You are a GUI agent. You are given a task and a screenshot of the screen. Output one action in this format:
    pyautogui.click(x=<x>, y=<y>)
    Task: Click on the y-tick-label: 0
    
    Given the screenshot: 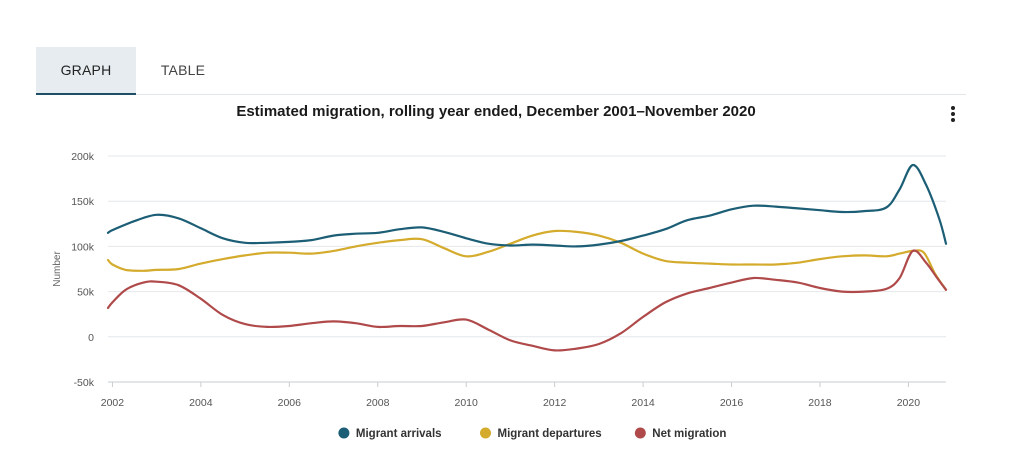 What is the action you would take?
    pyautogui.click(x=91, y=338)
    